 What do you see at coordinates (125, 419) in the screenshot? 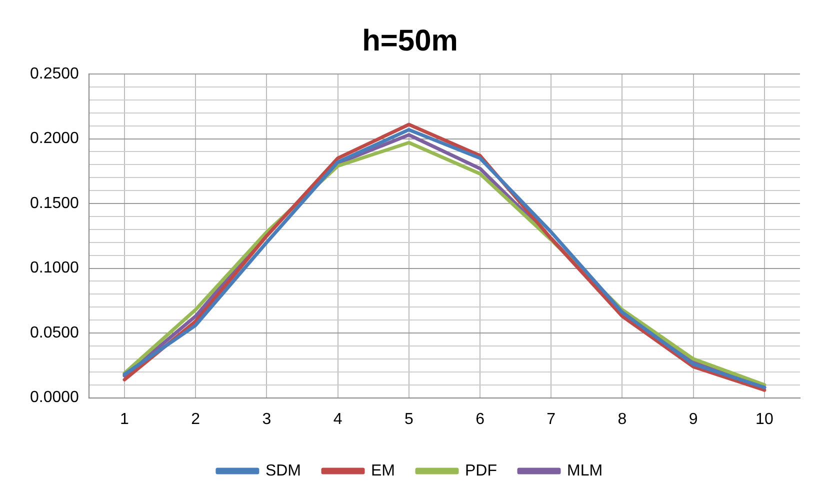
I see `x-tick-label: 1` at bounding box center [125, 419].